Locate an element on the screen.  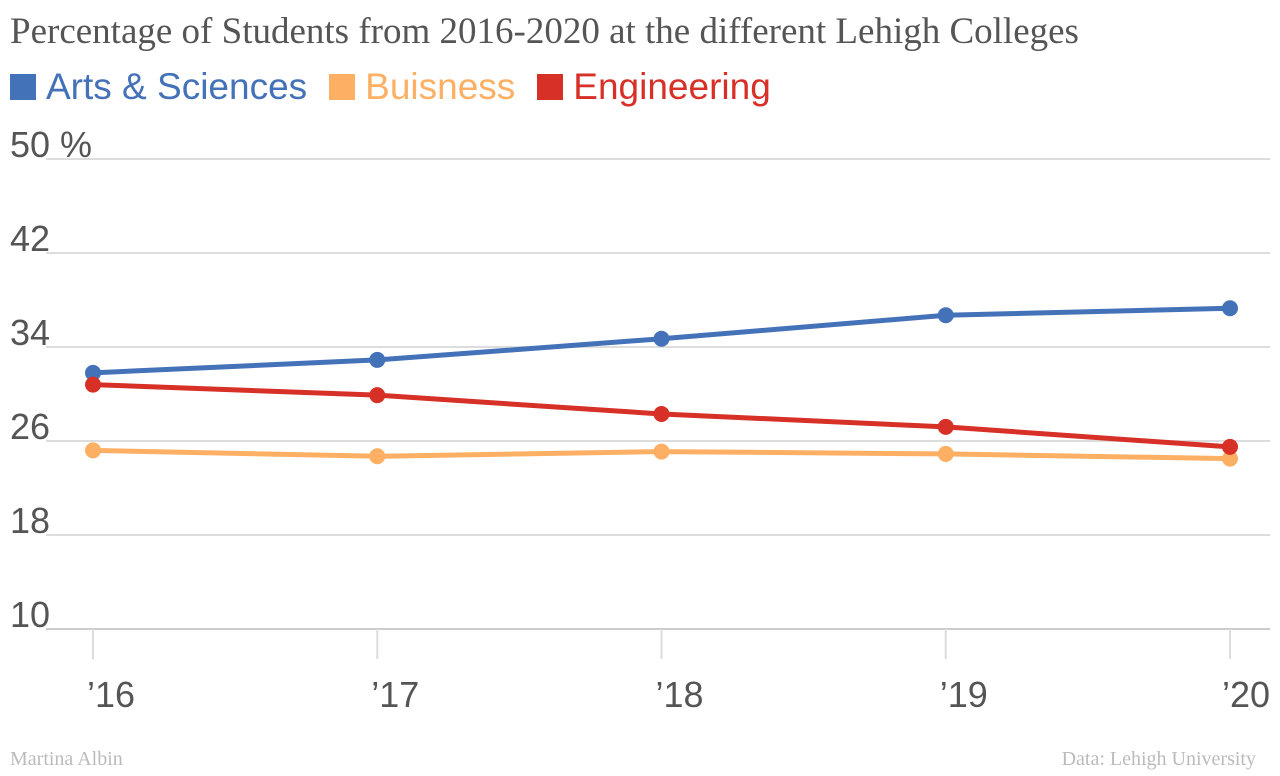
chart-legend: Arts & Sciences Buisness Engineering is located at coordinates (401, 87).